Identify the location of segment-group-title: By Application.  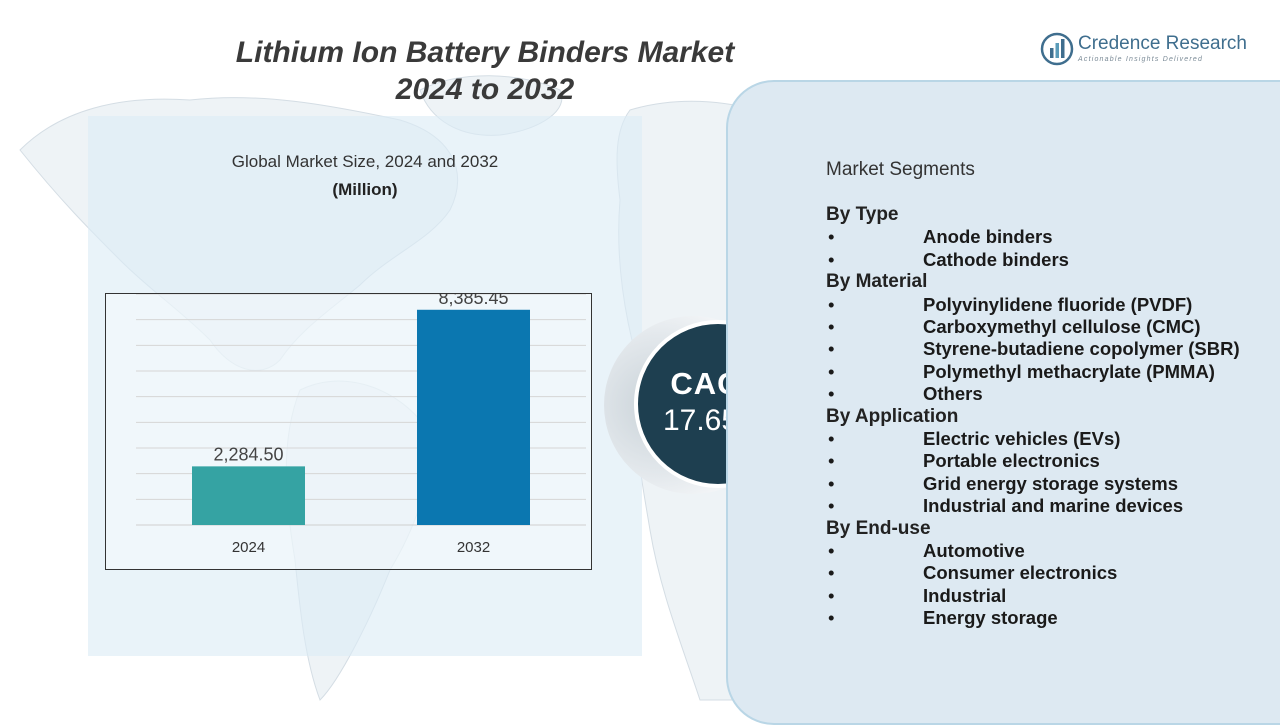
(892, 416).